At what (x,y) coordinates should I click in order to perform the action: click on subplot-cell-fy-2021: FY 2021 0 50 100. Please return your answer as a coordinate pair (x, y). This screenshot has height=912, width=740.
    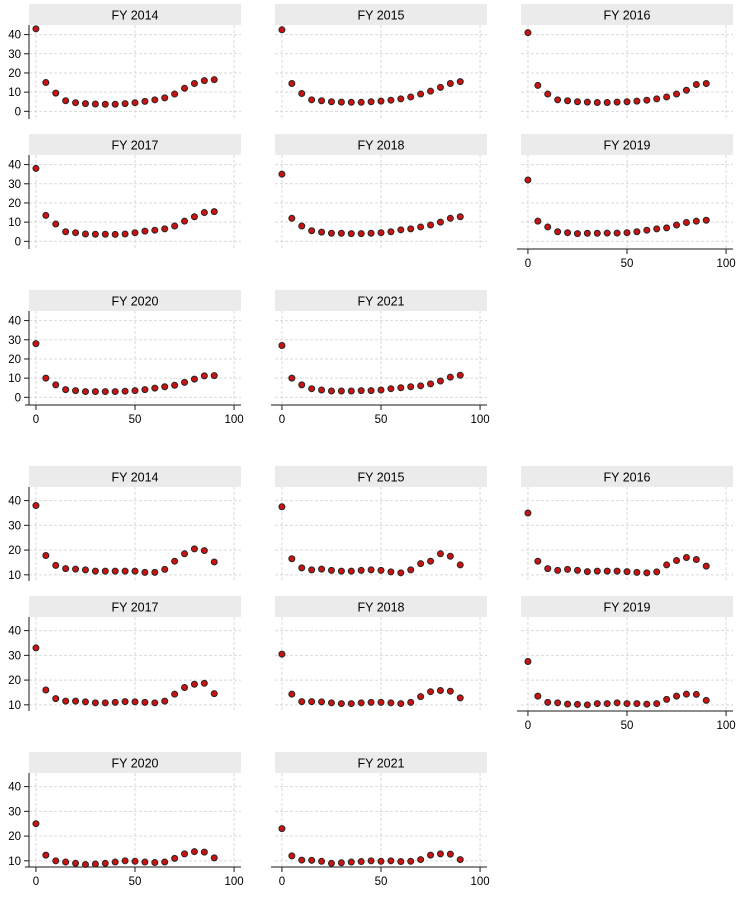
    Looking at the image, I should click on (369, 820).